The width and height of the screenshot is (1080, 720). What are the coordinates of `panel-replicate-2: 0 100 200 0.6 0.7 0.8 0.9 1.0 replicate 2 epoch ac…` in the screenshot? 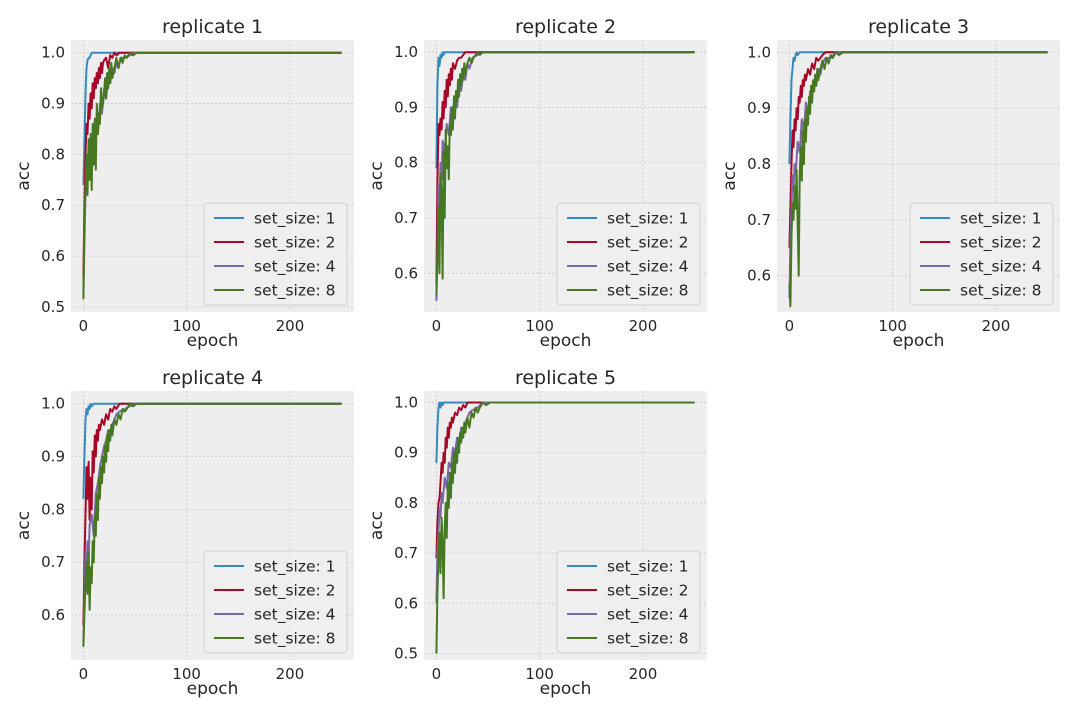 It's located at (537, 183).